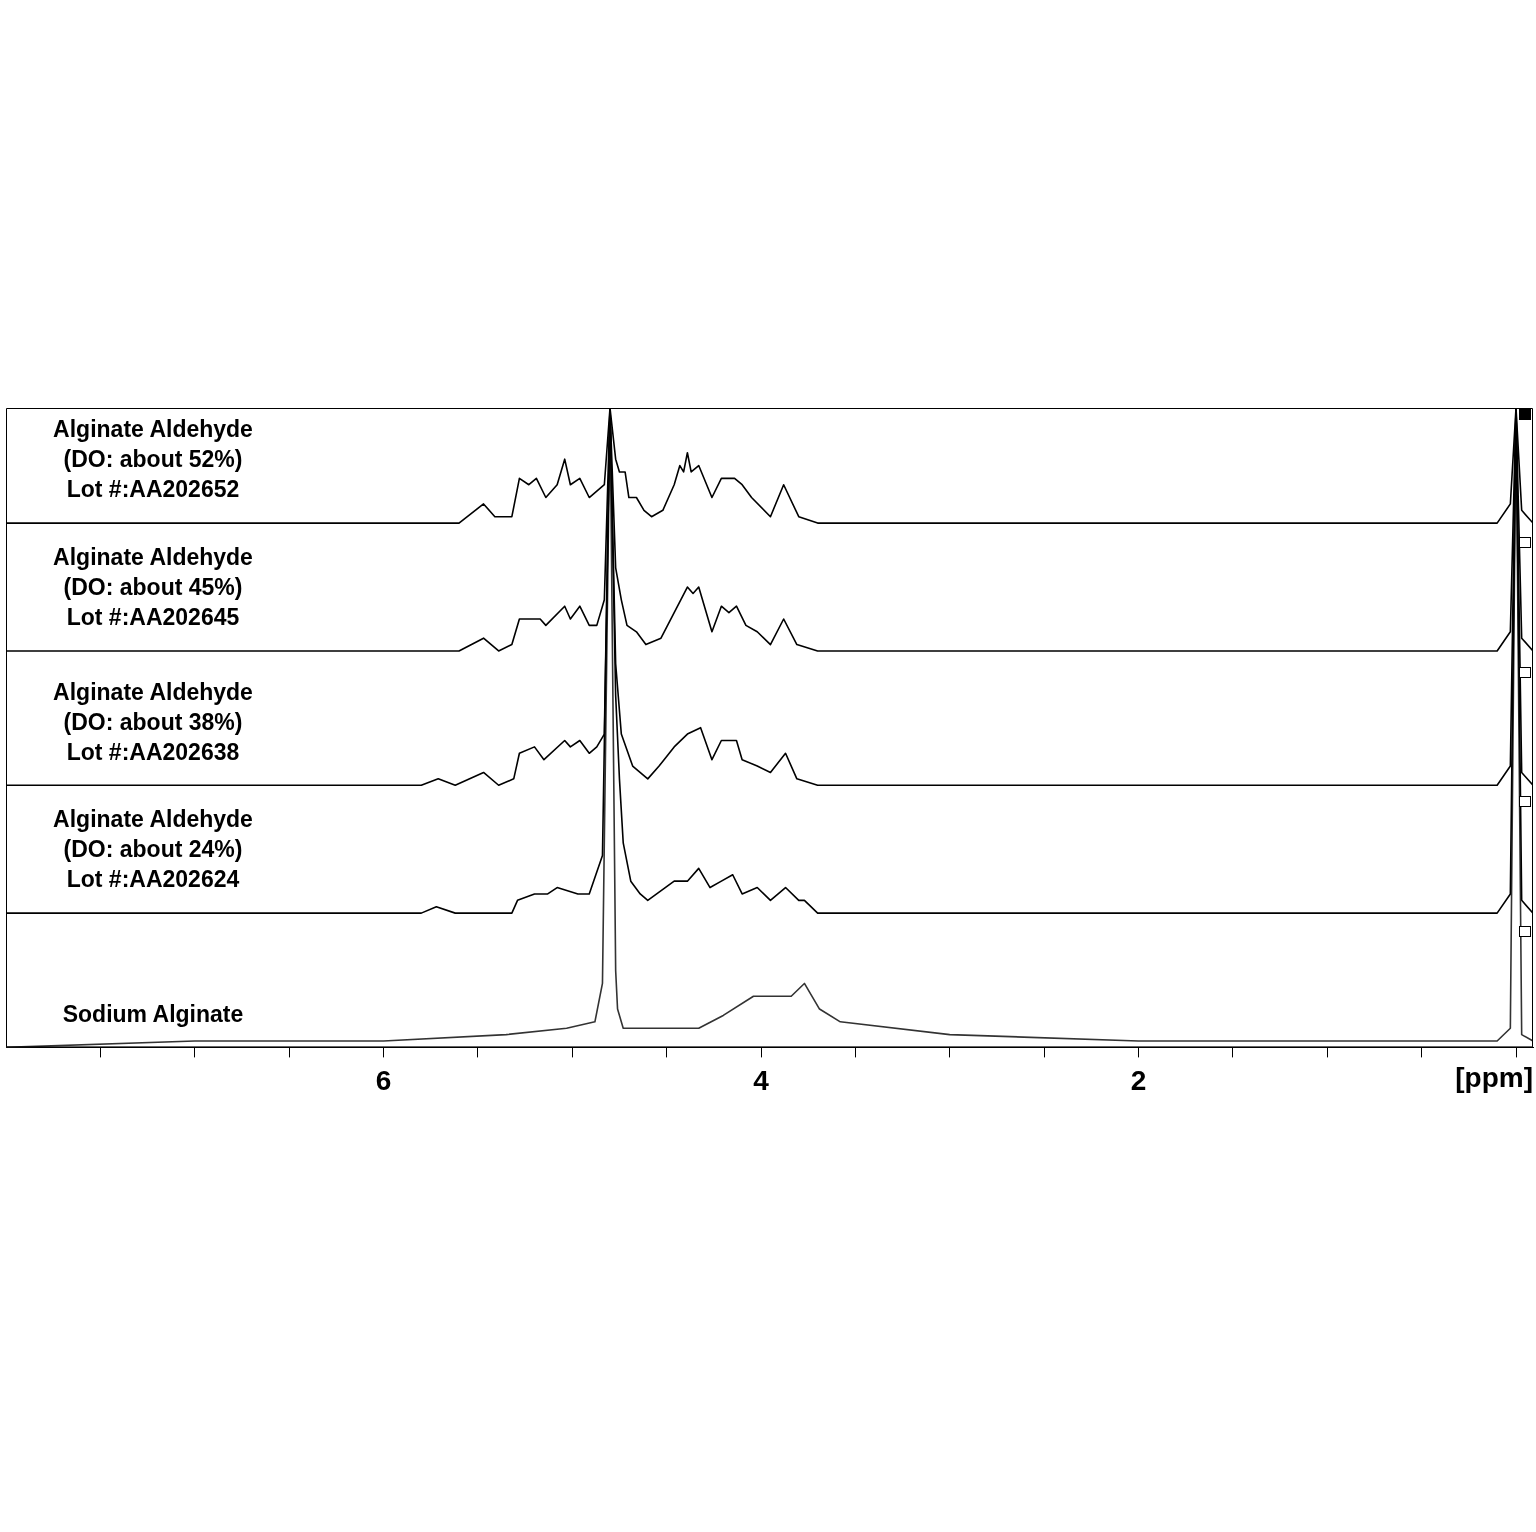 The height and width of the screenshot is (1532, 1536). Describe the element at coordinates (153, 587) in the screenshot. I see `series-label: Alginate Aldehyde (DO: about 45%) Lot #:AA202645` at that location.